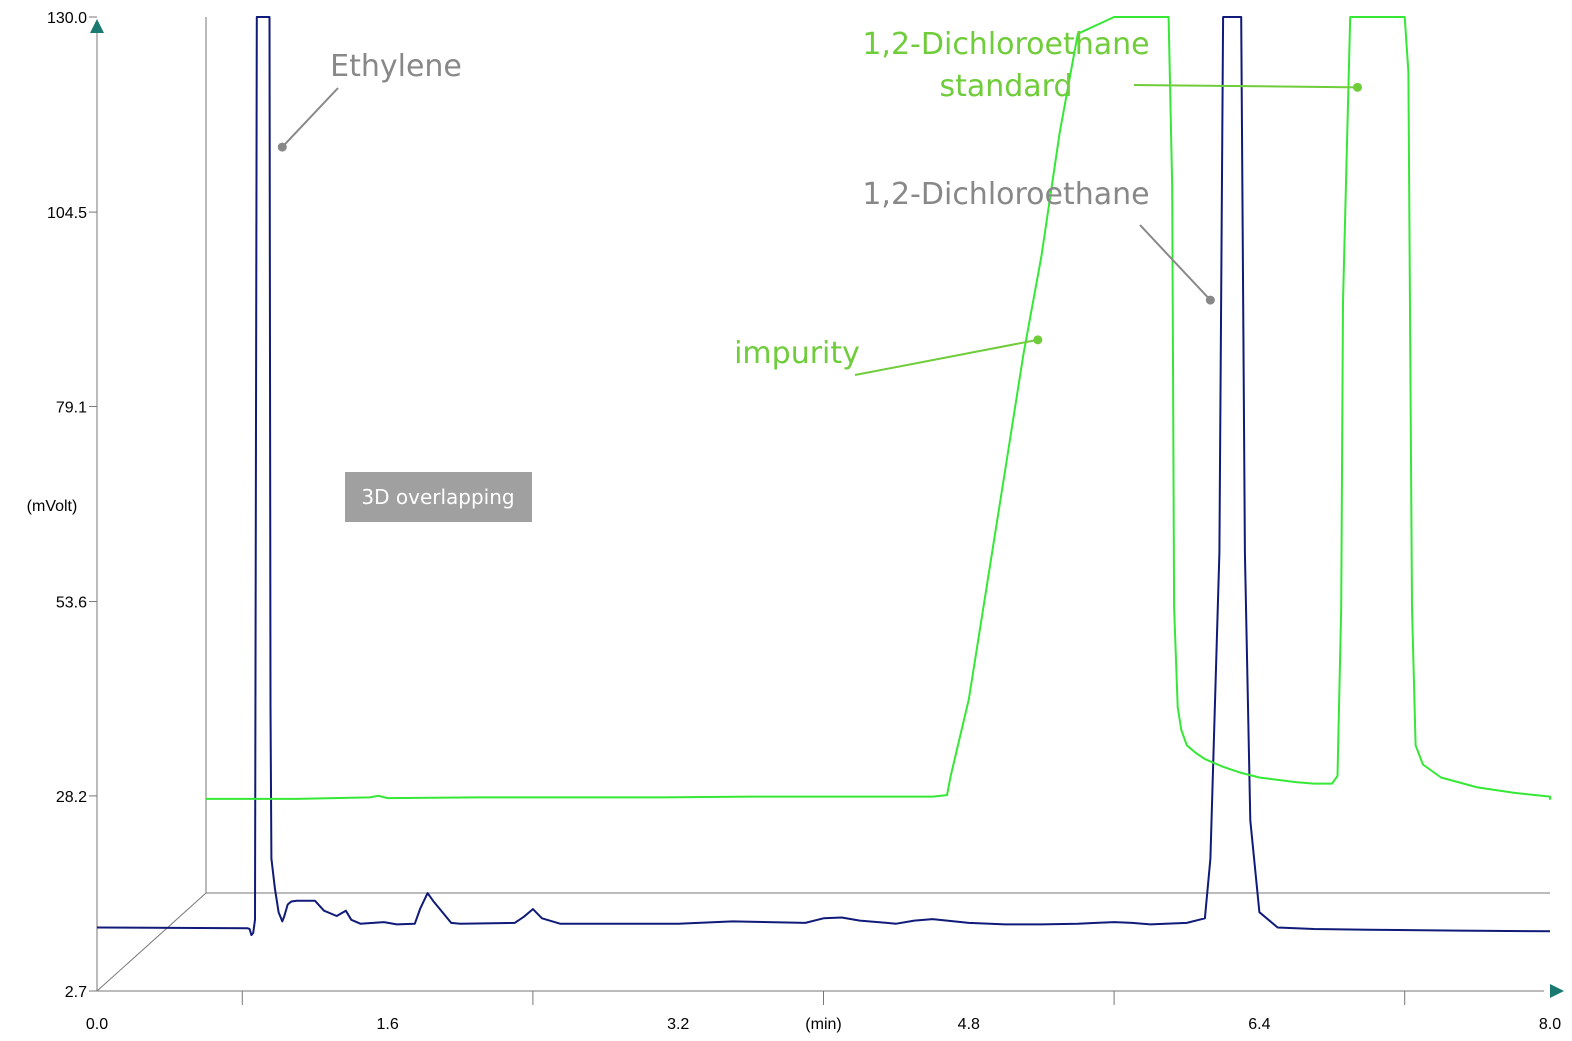 The height and width of the screenshot is (1041, 1572). I want to click on x-tick-label: 1.6, so click(387, 1024).